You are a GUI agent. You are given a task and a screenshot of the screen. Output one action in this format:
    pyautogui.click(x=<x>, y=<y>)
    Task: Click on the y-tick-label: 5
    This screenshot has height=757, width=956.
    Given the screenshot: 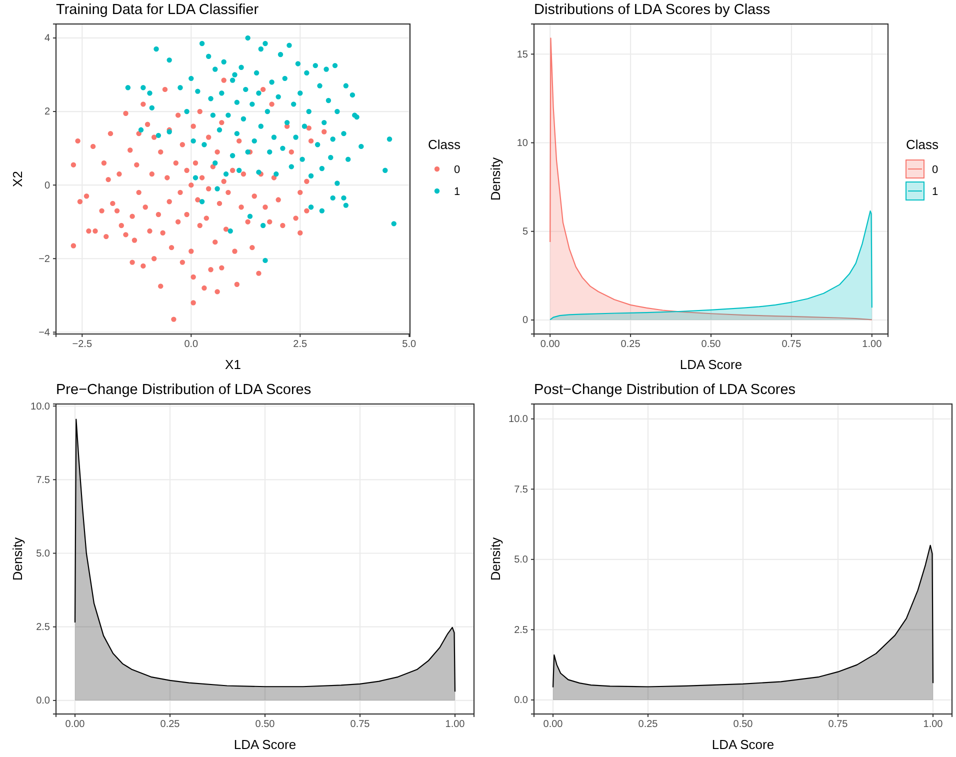 What is the action you would take?
    pyautogui.click(x=525, y=232)
    